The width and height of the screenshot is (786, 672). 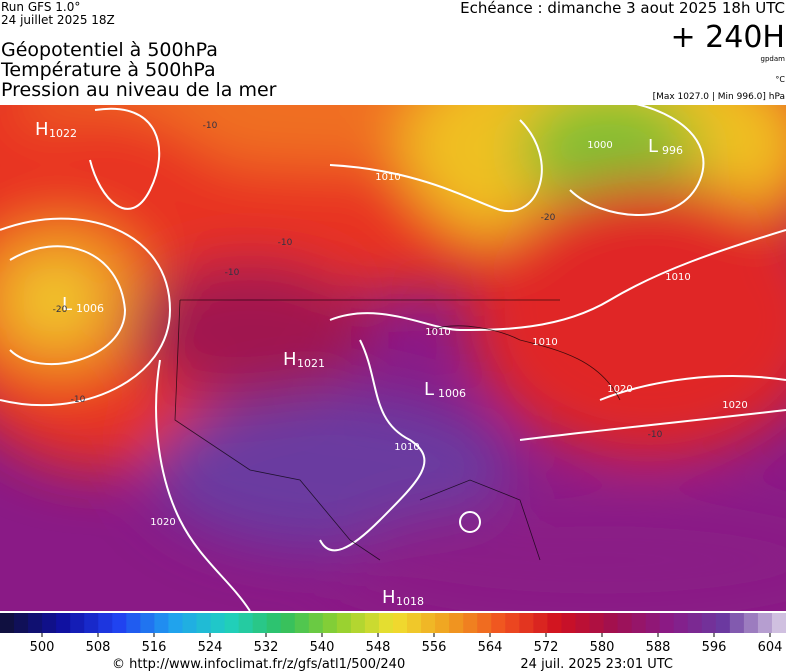 What do you see at coordinates (40, 7) in the screenshot?
I see `run-label: Run GFS 1.0°` at bounding box center [40, 7].